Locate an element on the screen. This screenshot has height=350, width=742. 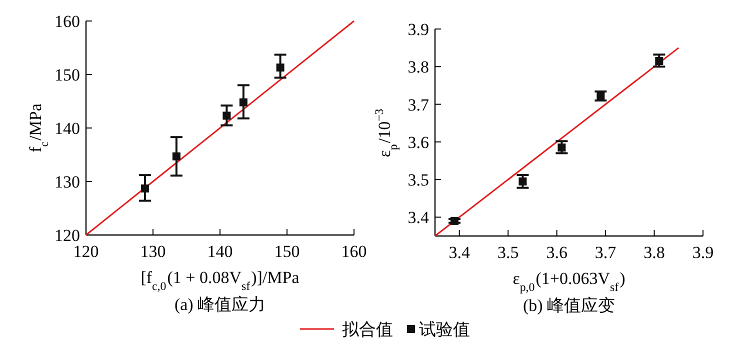
y-tick-label: 3.6 is located at coordinates (418, 142).